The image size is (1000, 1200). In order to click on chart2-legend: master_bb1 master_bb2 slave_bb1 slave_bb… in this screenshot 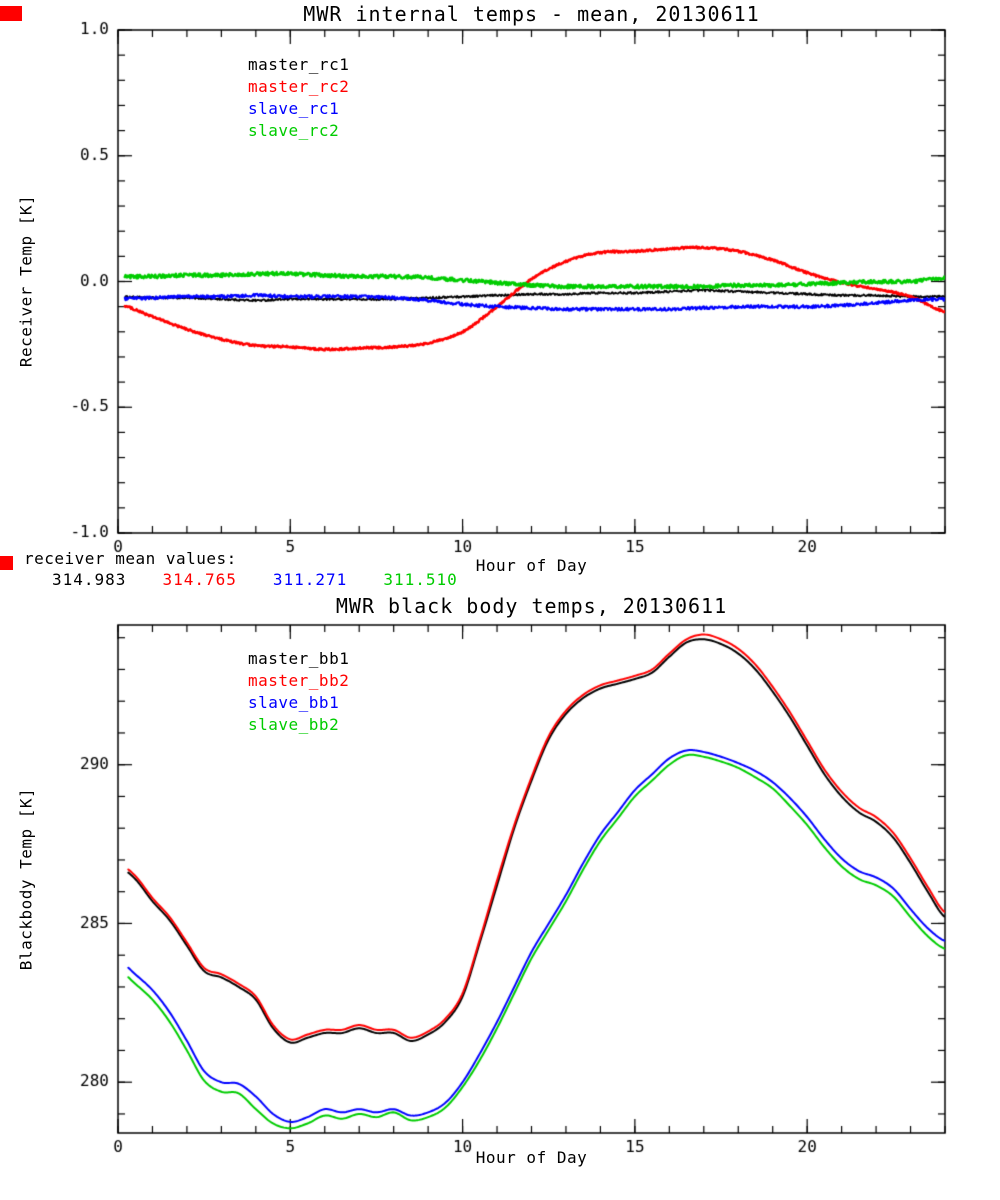, I will do `click(298, 692)`.